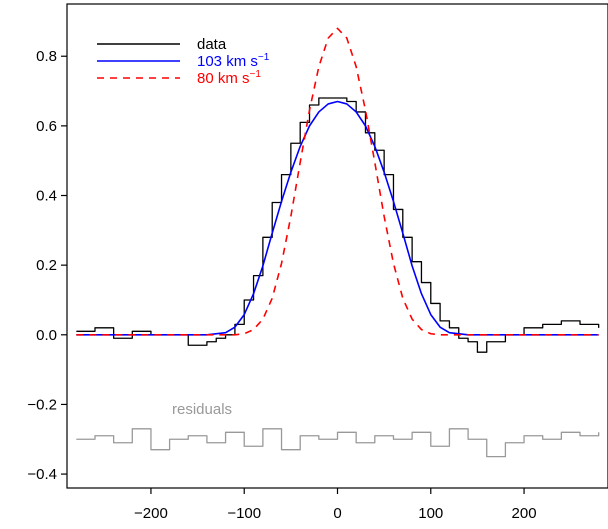 Image resolution: width=608 pixels, height=529 pixels. What do you see at coordinates (244, 513) in the screenshot?
I see `x-tick-label: −100` at bounding box center [244, 513].